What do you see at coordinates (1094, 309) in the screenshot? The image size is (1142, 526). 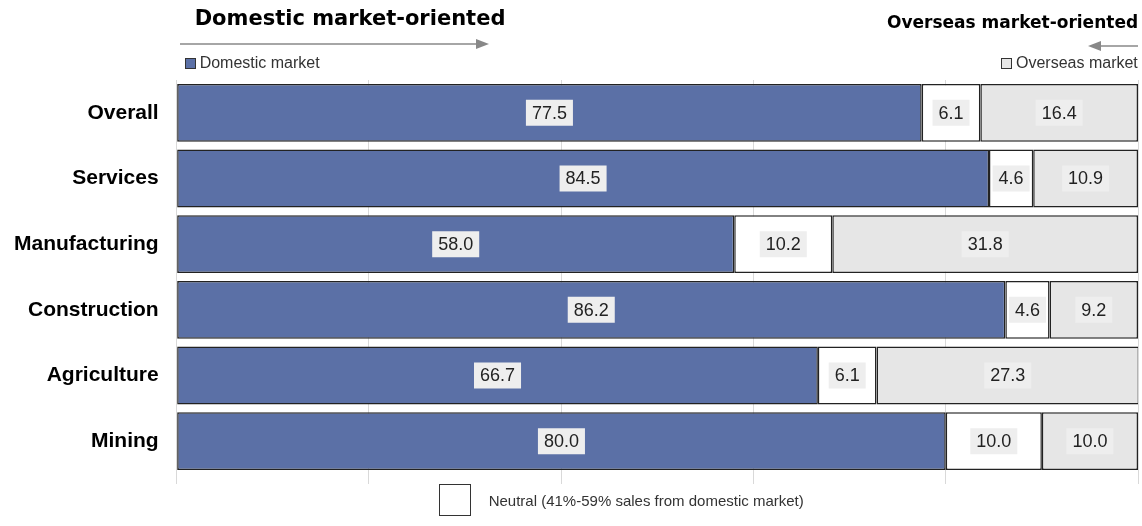 I see `data-label: 9.2` at bounding box center [1094, 309].